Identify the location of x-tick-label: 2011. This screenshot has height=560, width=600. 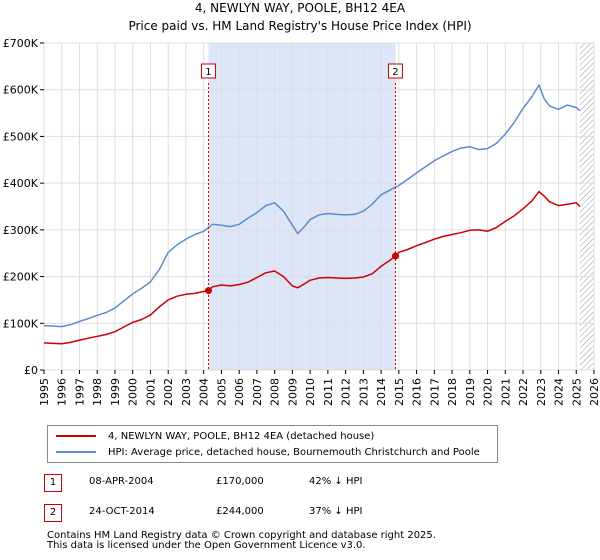
(328, 392).